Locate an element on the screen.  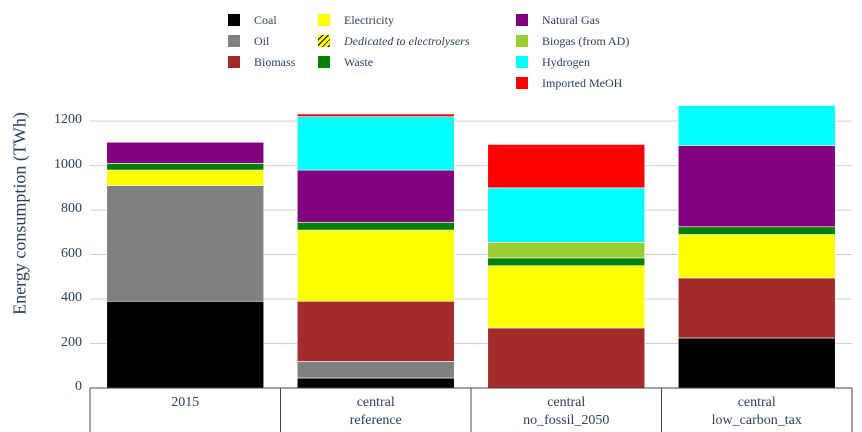
legend-label: Waste is located at coordinates (359, 61).